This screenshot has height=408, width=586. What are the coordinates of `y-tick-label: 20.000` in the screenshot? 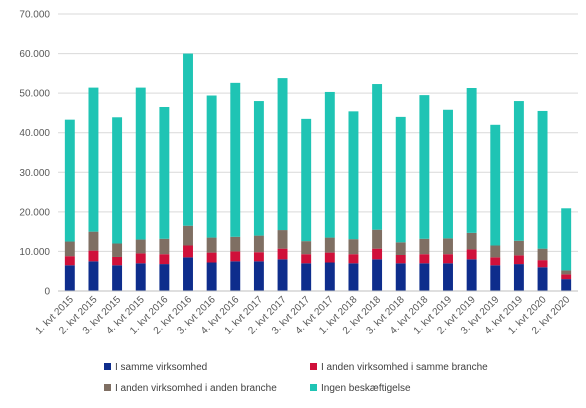 It's located at (34, 212).